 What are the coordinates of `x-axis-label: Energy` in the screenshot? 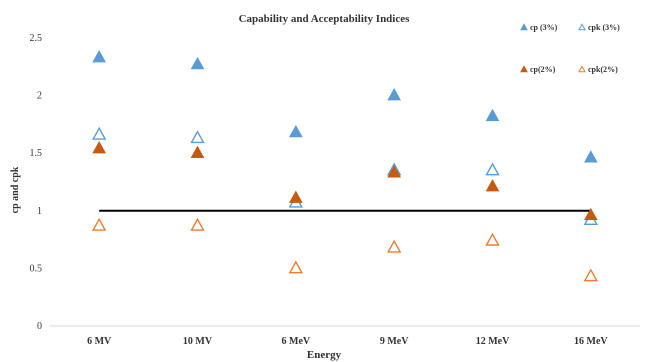 It's located at (324, 355).